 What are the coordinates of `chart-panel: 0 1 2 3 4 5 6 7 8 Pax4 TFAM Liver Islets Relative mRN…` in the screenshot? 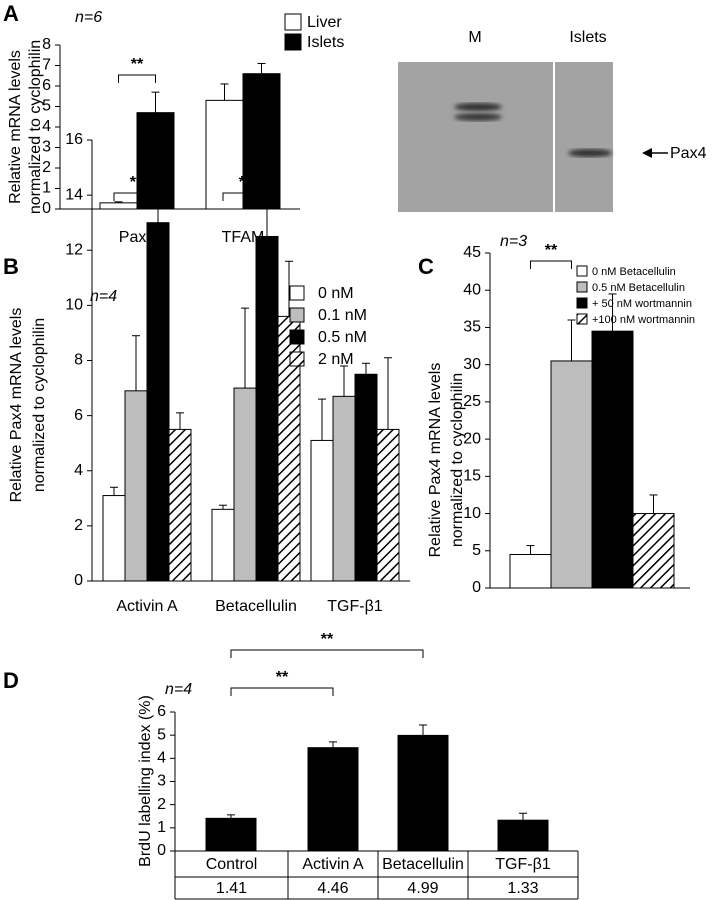 It's located at (173, 123).